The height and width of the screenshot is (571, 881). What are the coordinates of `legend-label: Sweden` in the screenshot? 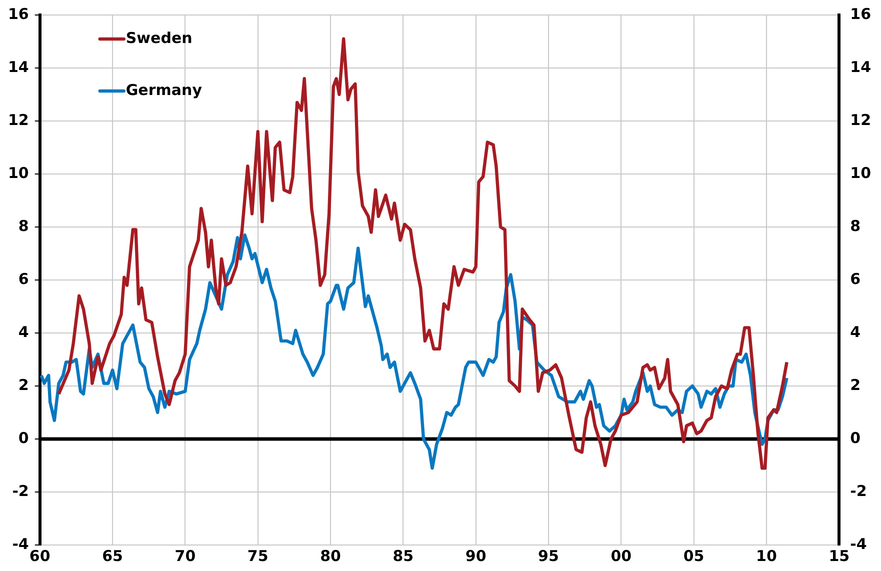 It's located at (159, 37).